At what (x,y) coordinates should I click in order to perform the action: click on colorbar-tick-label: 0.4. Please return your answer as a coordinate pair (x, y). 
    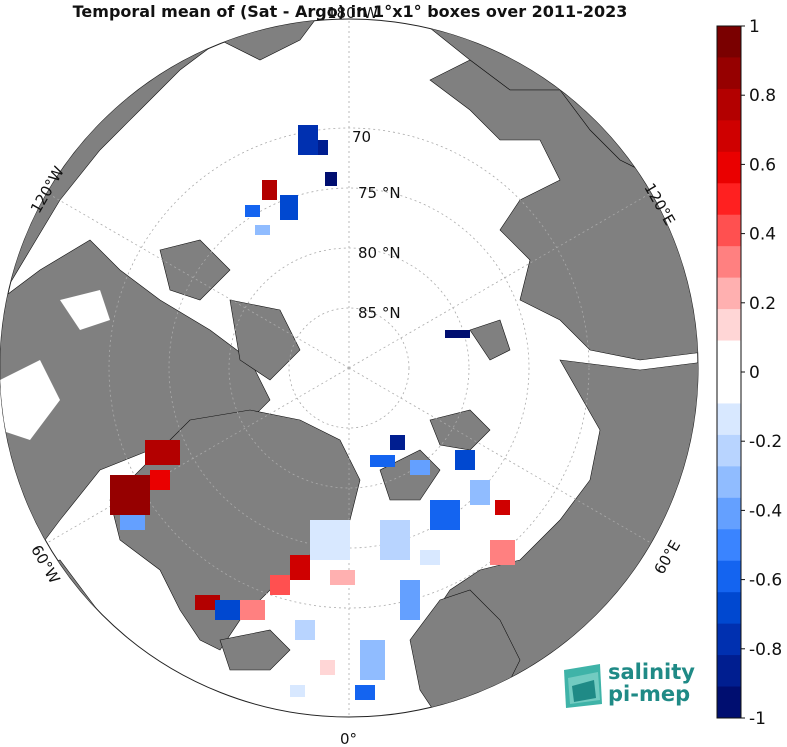
    Looking at the image, I should click on (762, 235).